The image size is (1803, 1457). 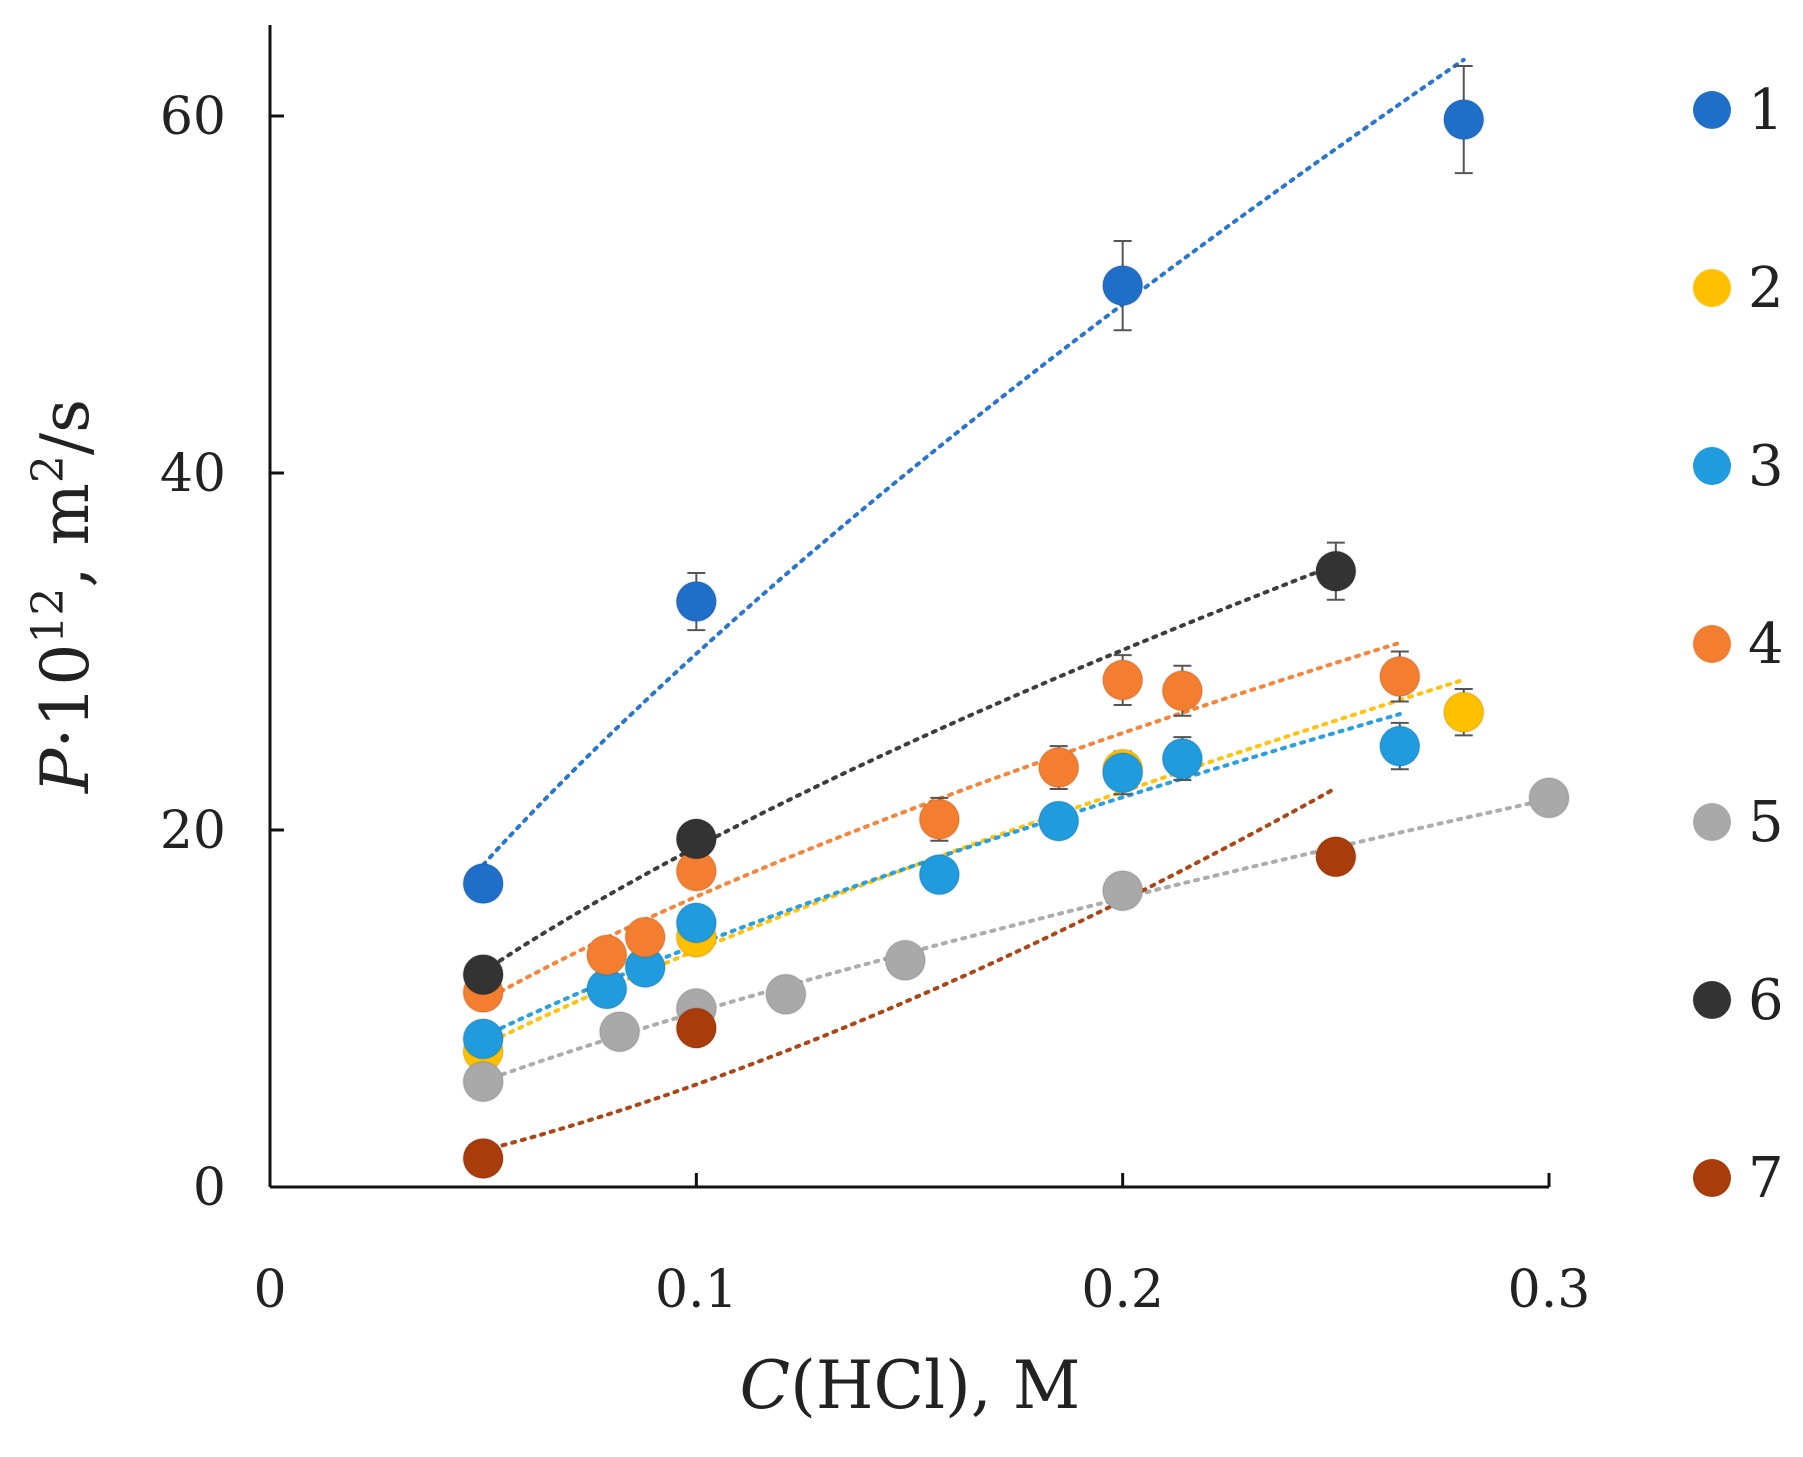 I want to click on legend: 1 2 3 4 5 6 7, so click(x=1738, y=644).